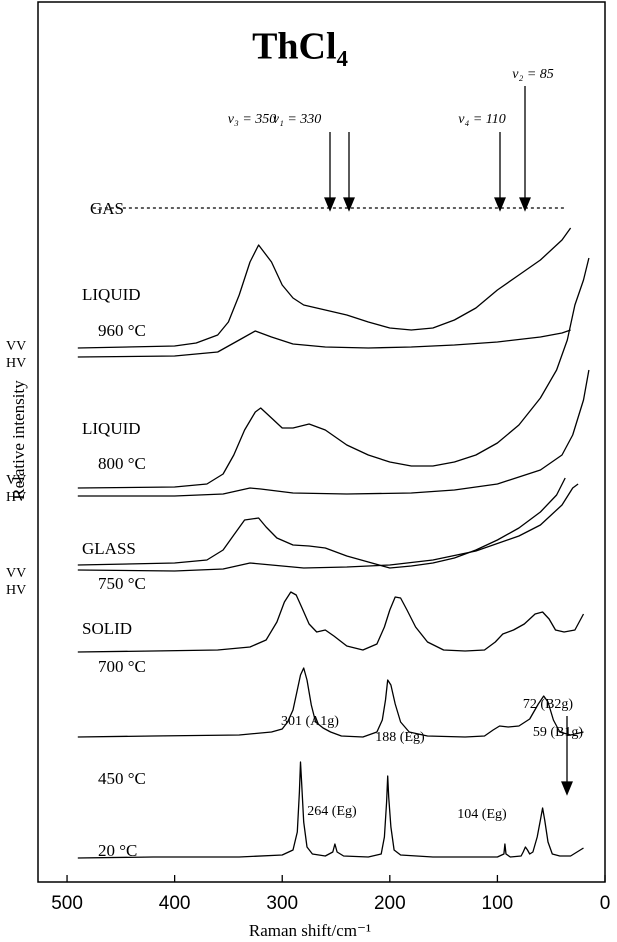  Describe the element at coordinates (122, 330) in the screenshot. I see `annotation: 960 °C` at that location.